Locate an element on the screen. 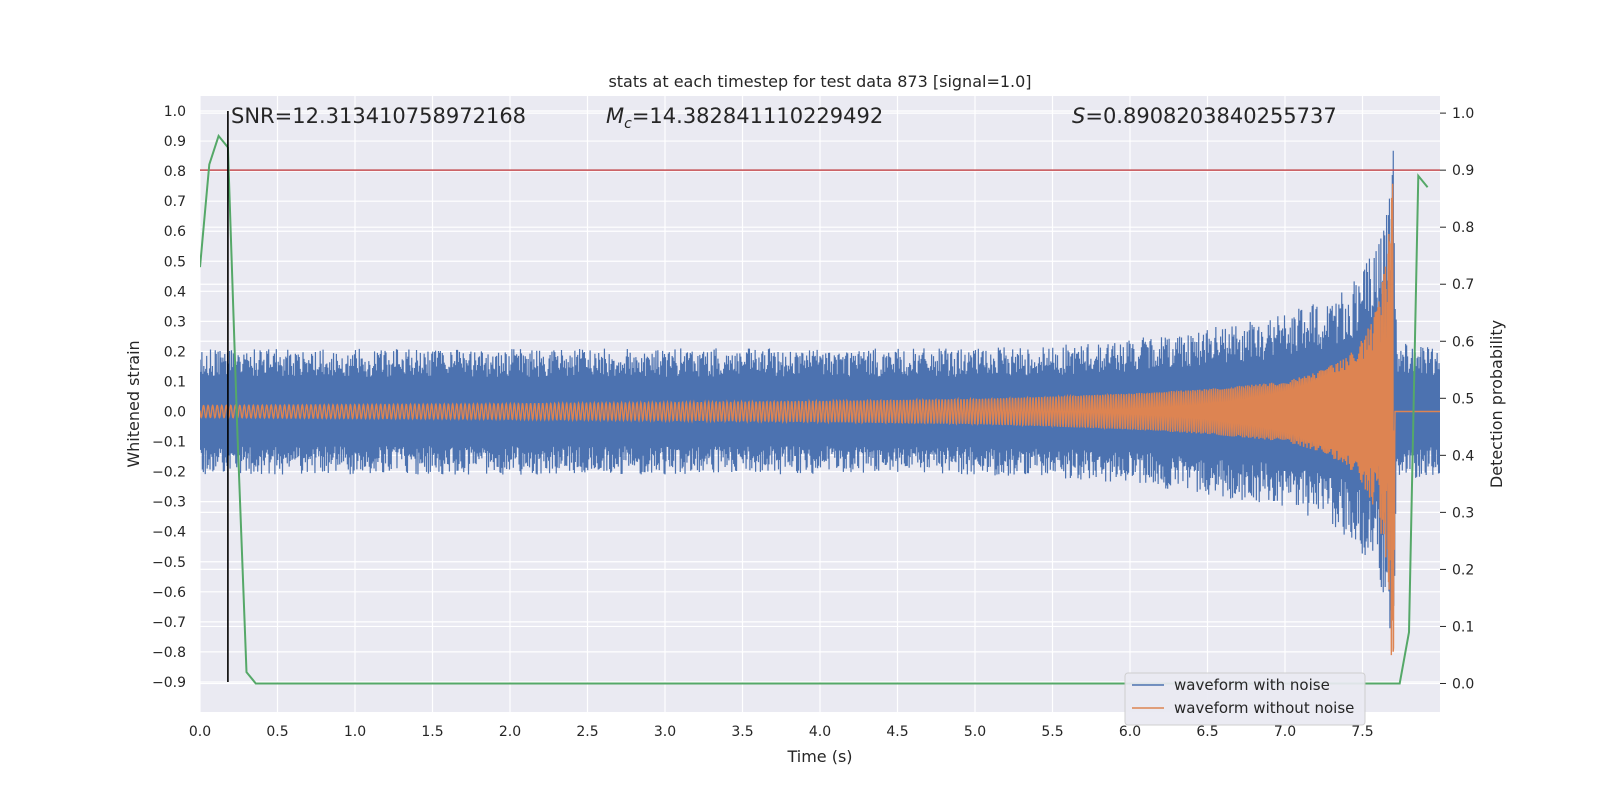 The width and height of the screenshot is (1600, 800). y2-tick-label: 0.4 is located at coordinates (1463, 456).